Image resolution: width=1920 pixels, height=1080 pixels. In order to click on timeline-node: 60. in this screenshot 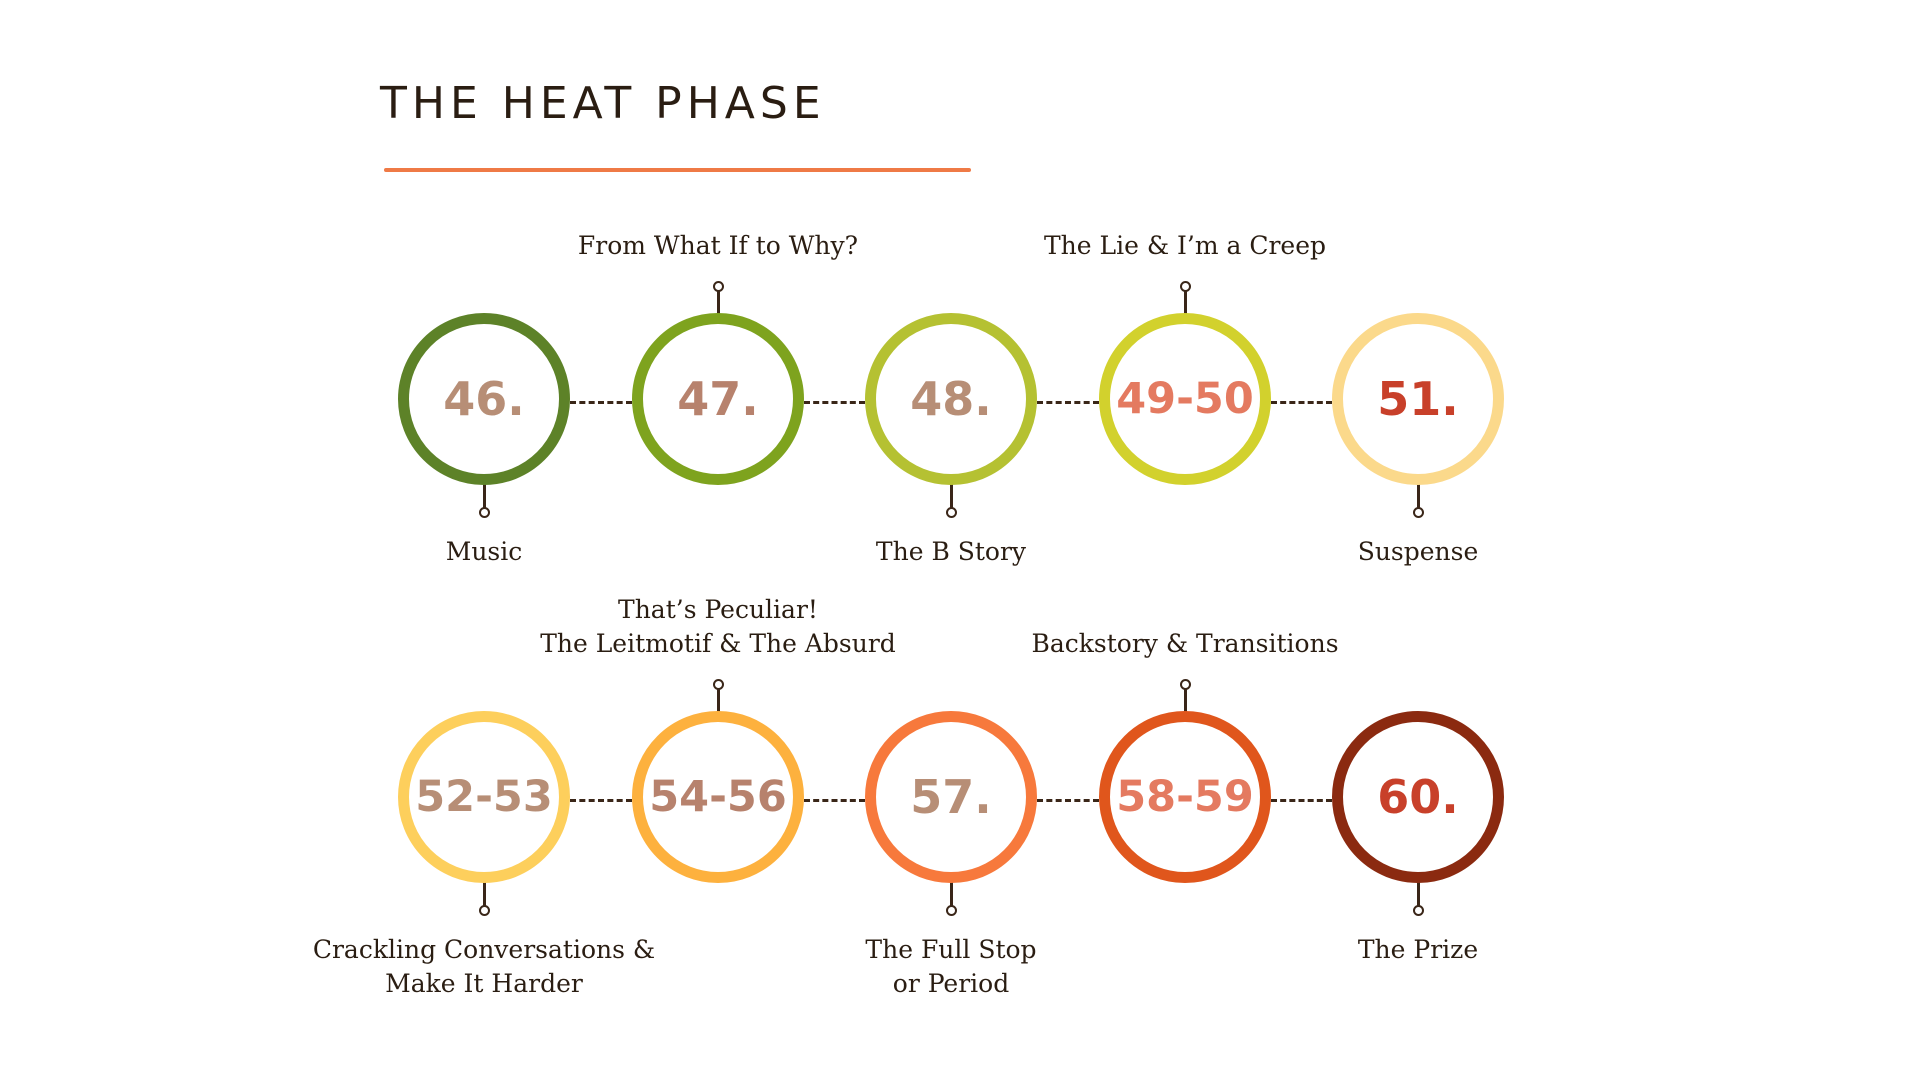, I will do `click(1418, 797)`.